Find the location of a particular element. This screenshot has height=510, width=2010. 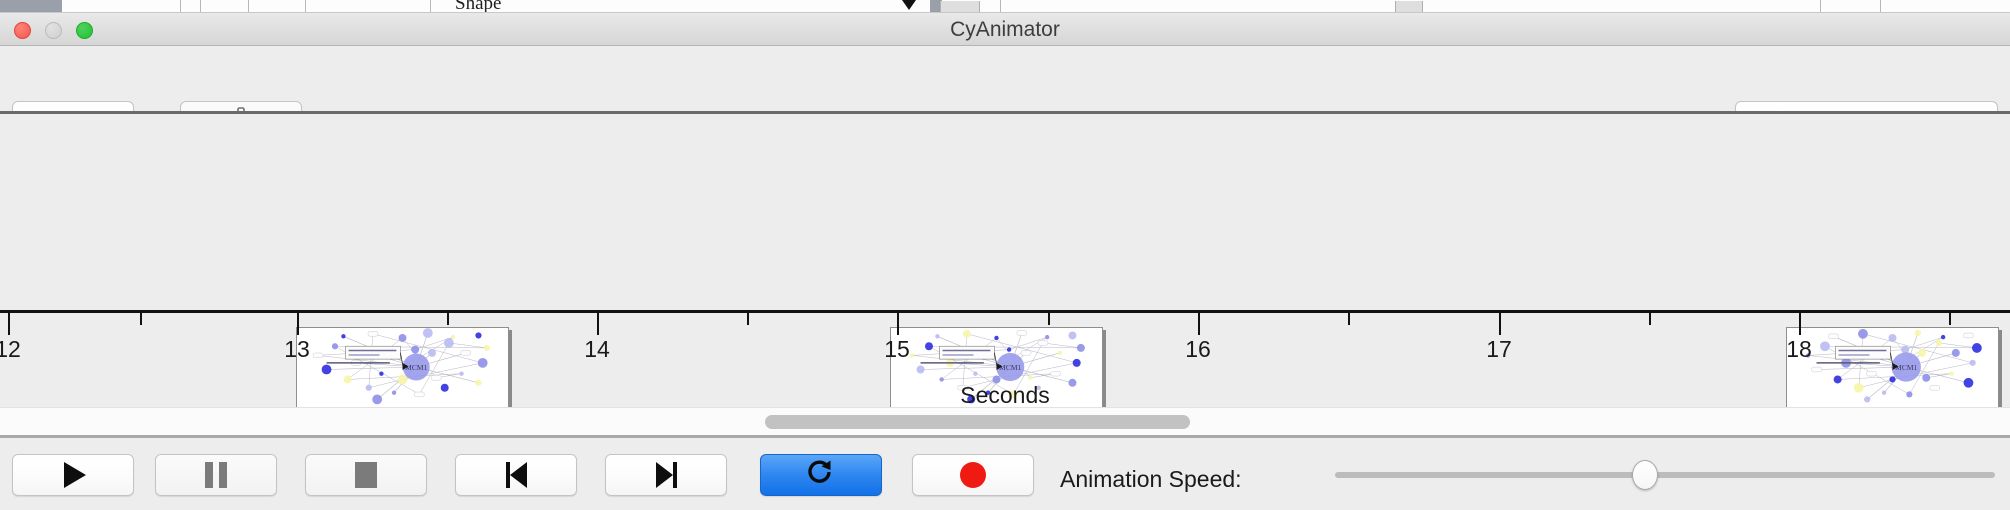

pause-button is located at coordinates (216, 475).